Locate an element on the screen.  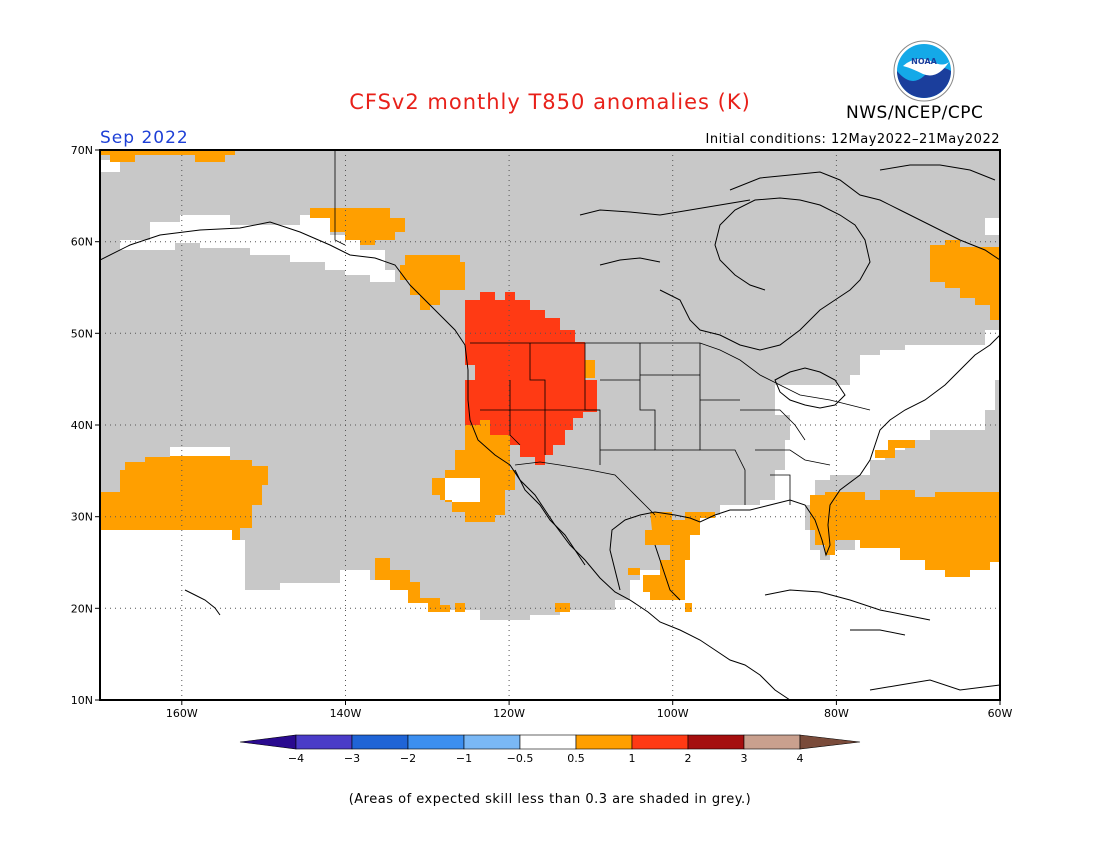
legend-tick-label: 3 is located at coordinates (744, 758).